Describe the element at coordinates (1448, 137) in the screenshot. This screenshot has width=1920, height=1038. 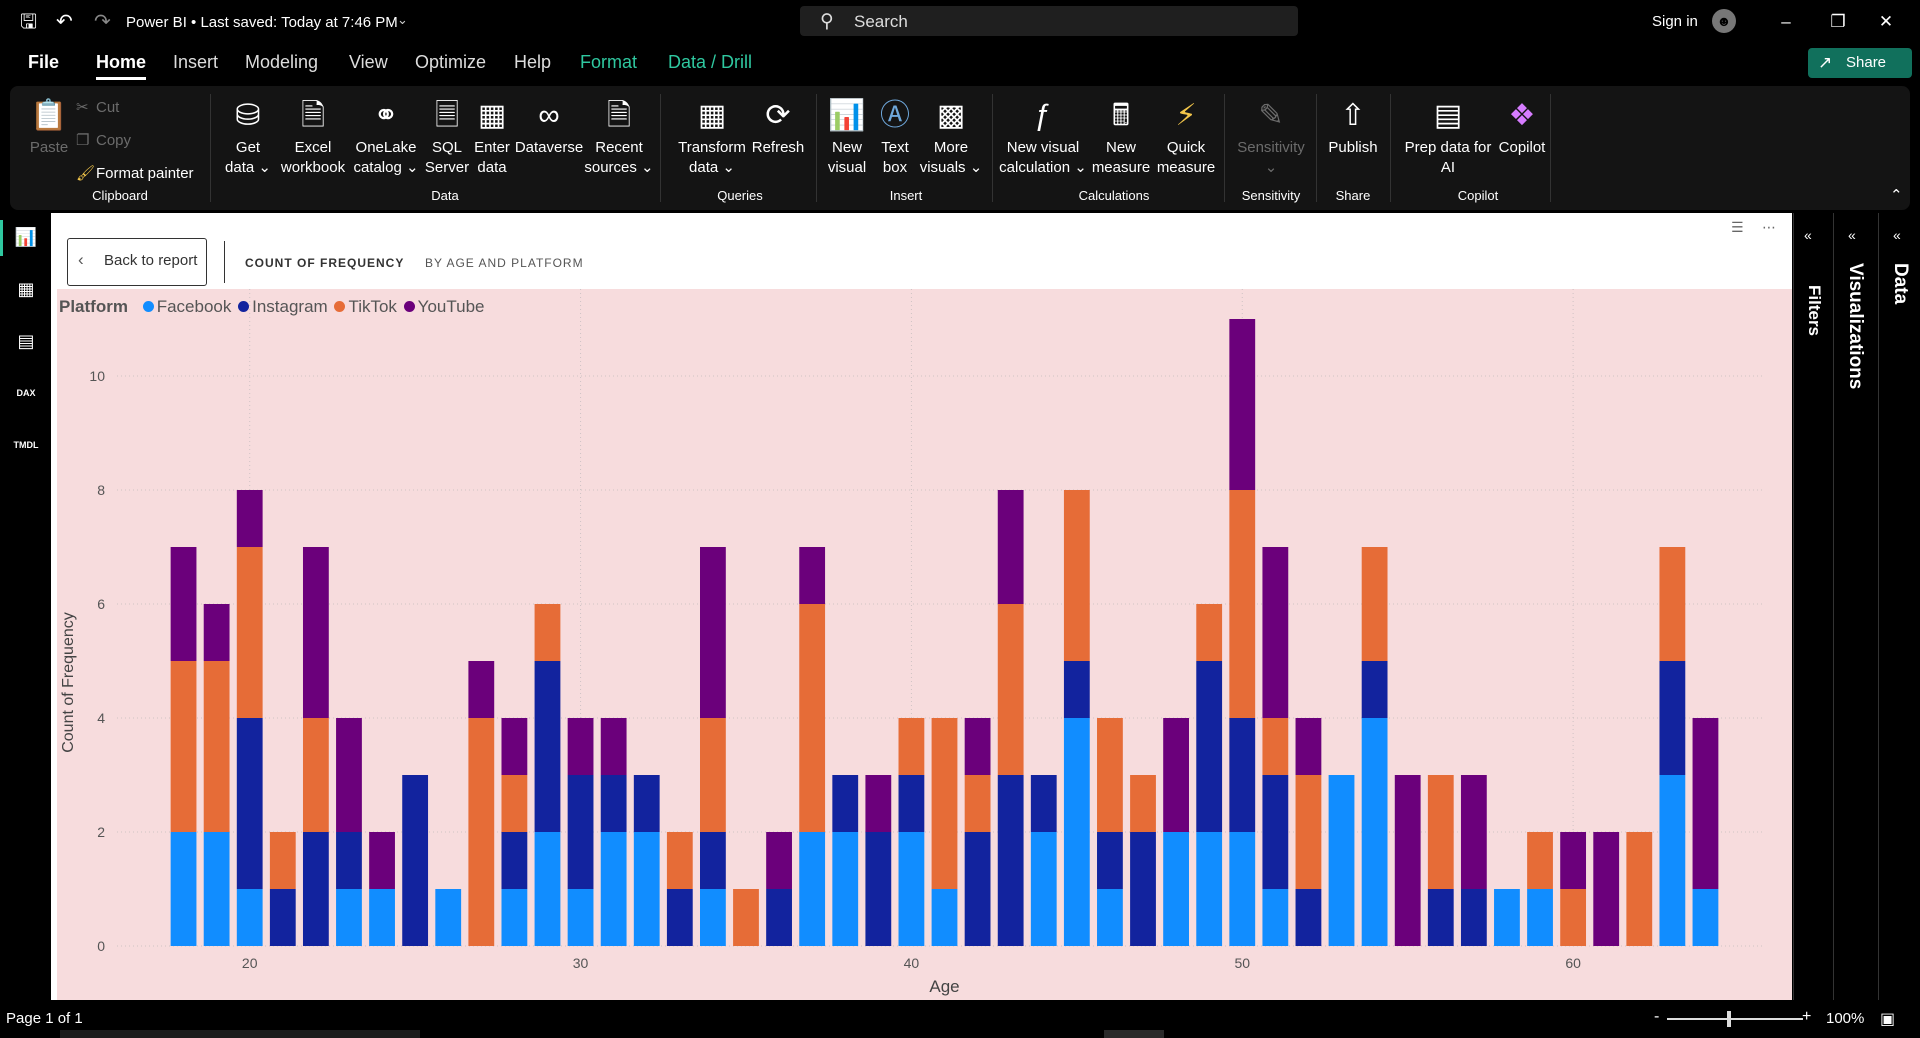
I see `prep-data-ai-button: ▤ Prep data for AI` at that location.